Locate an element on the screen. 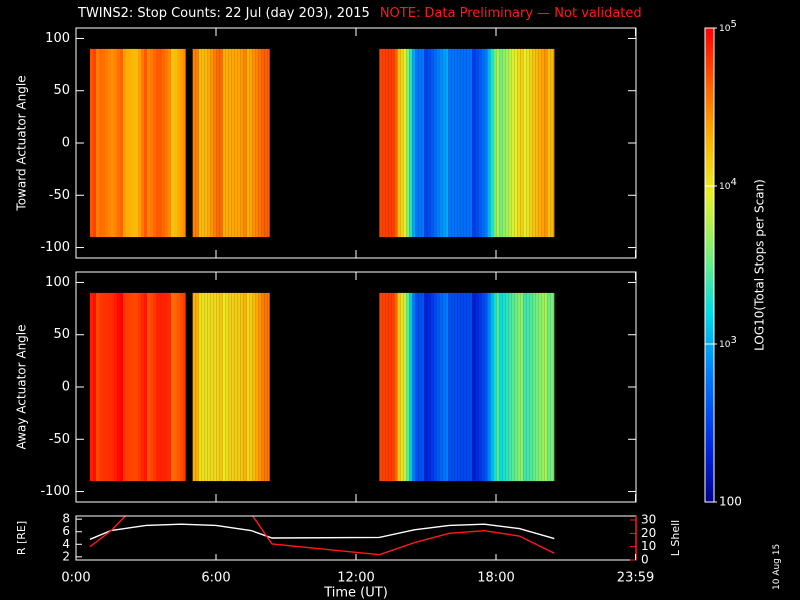 Image resolution: width=800 pixels, height=600 pixels. y-tick-label: 100 is located at coordinates (57, 282).